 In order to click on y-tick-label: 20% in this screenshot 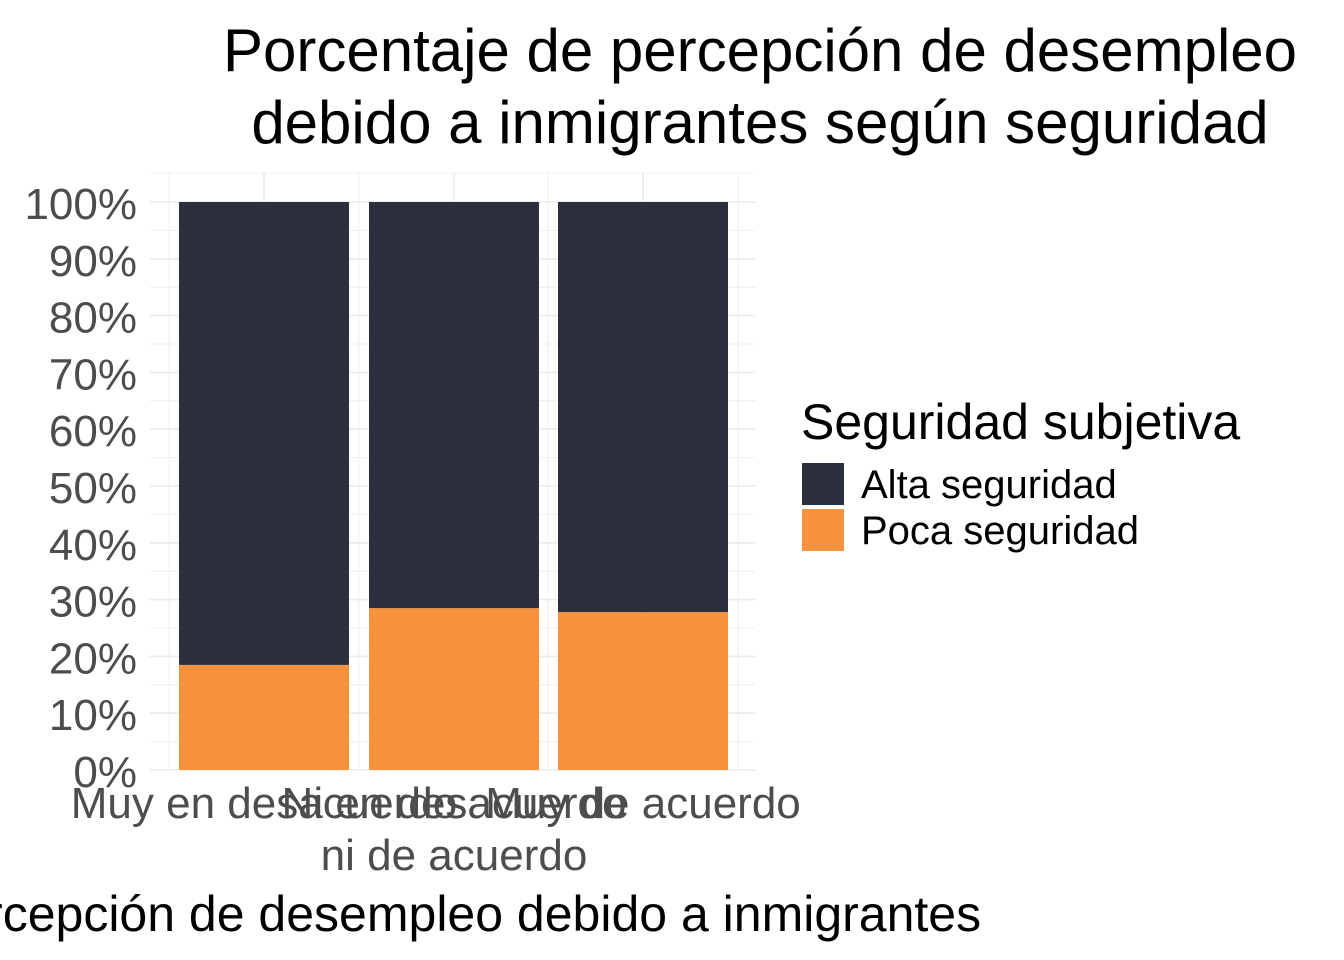, I will do `click(93, 658)`.